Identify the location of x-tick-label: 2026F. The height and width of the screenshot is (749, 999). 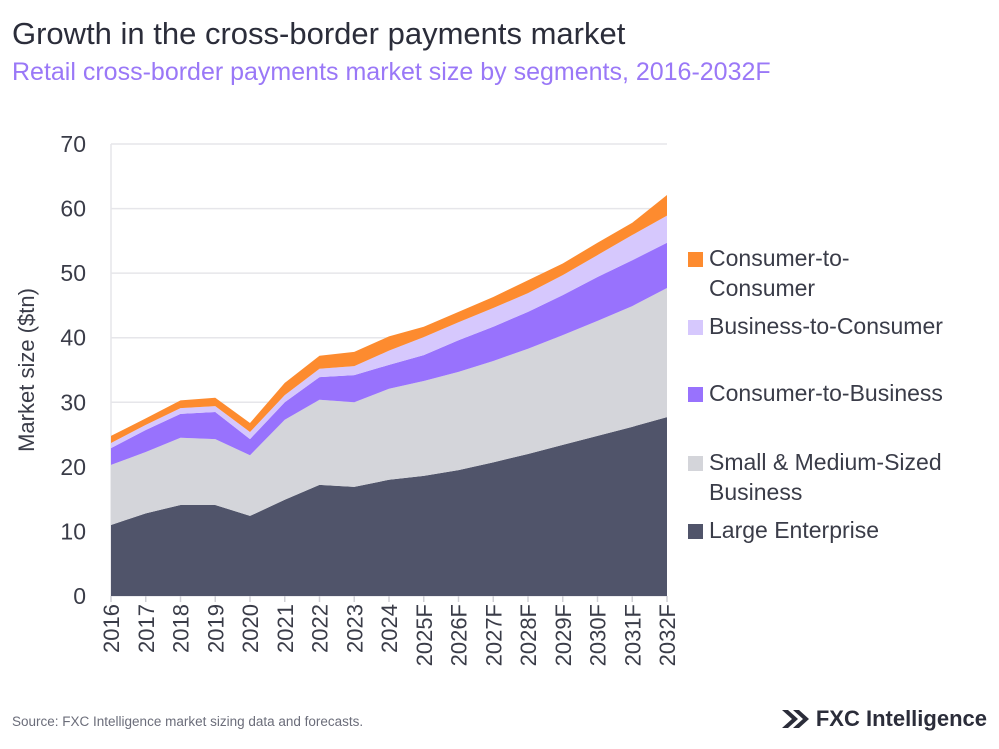
(459, 635).